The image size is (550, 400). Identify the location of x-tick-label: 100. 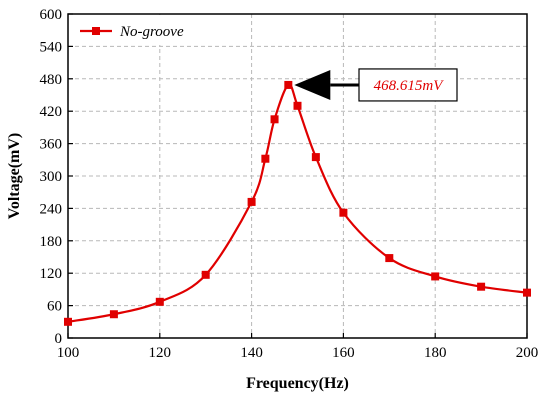
(68, 353).